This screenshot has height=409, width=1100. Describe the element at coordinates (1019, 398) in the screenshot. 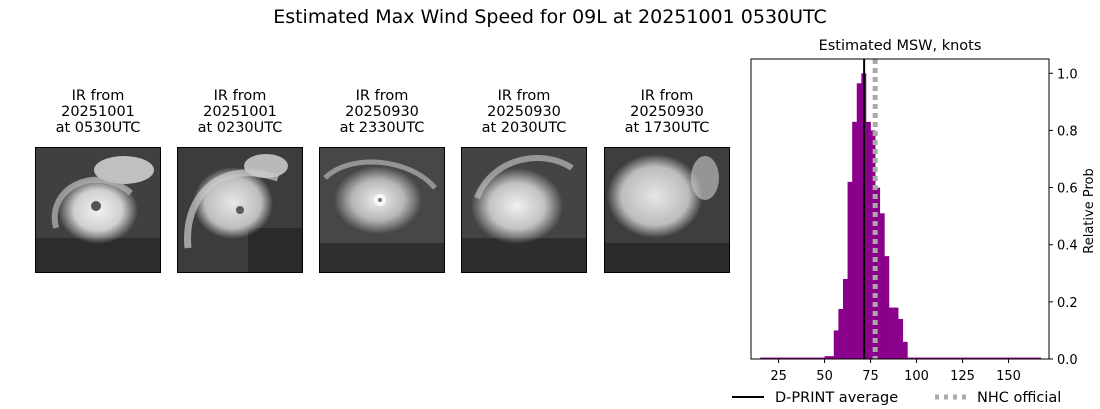

I see `legend-nhc-label: NHC official` at that location.